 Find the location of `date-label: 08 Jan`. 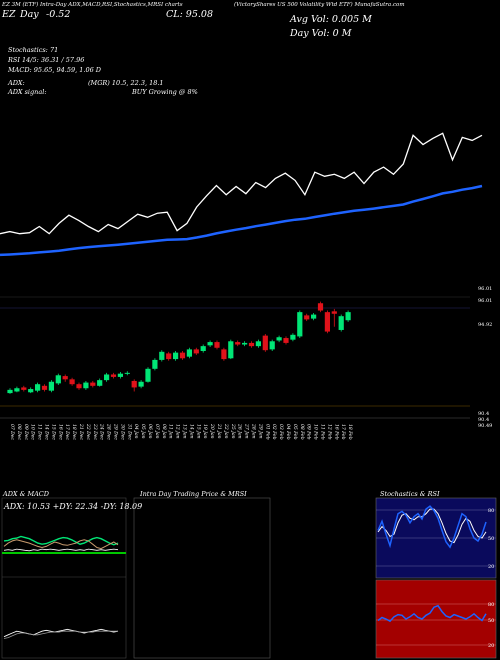

date-label: 08 Jan is located at coordinates (164, 431).